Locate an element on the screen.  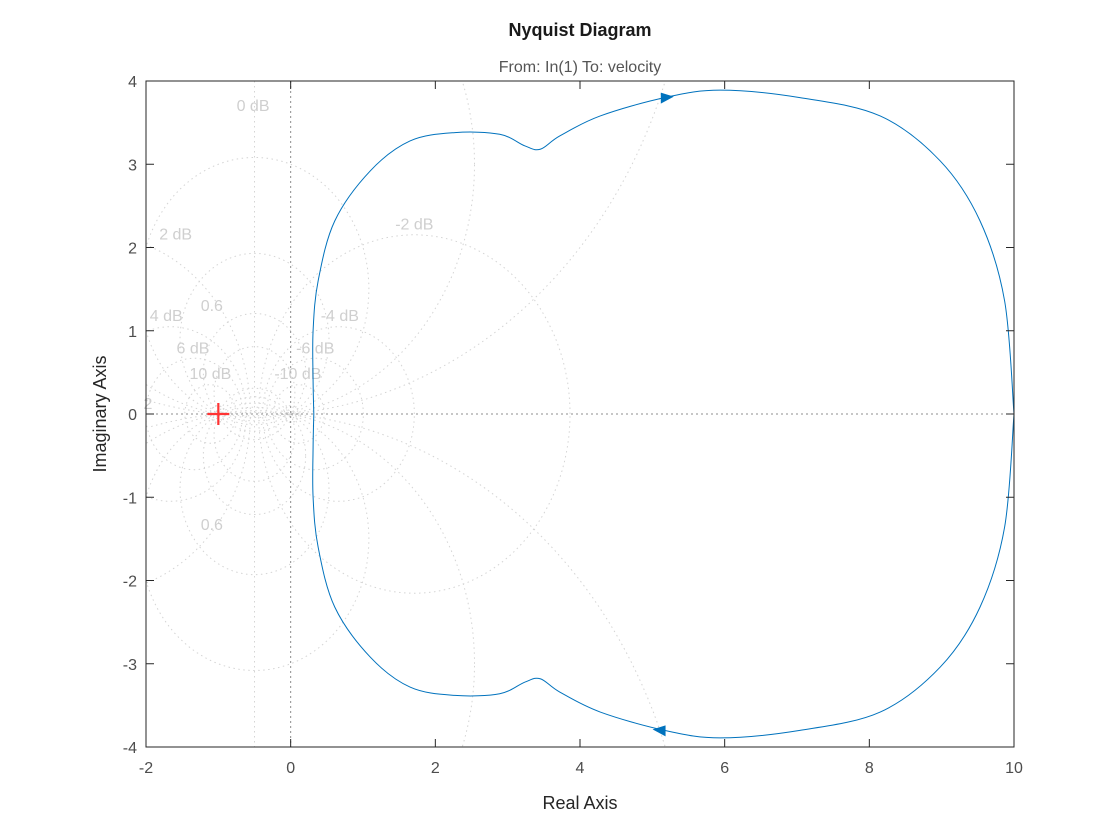
grid-label: 0 dB is located at coordinates (253, 106).